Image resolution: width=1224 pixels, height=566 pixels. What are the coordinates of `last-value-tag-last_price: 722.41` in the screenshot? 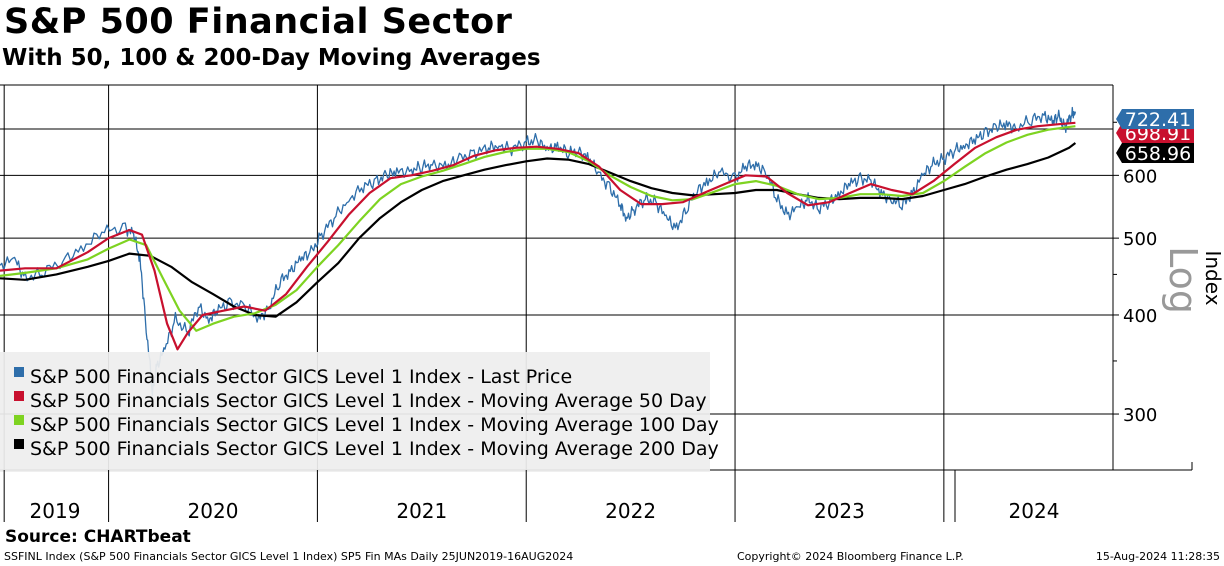 It's located at (1155, 120).